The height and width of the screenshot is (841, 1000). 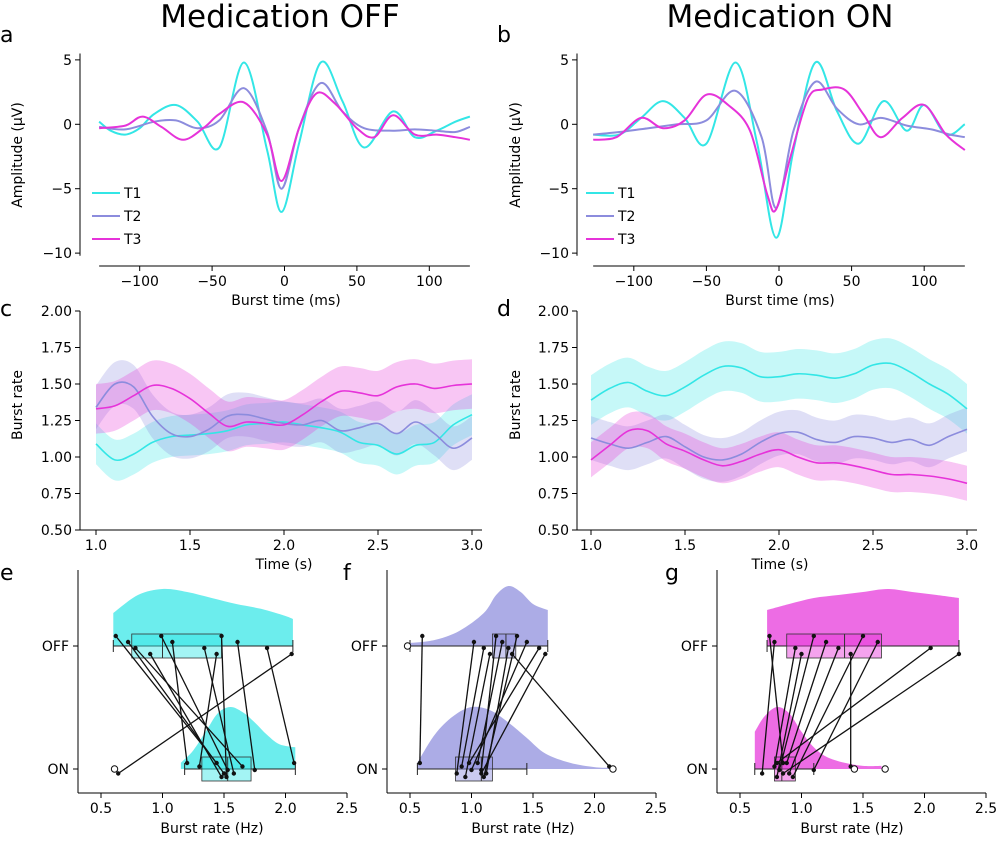 I want to click on c-line-T2, so click(x=284, y=415).